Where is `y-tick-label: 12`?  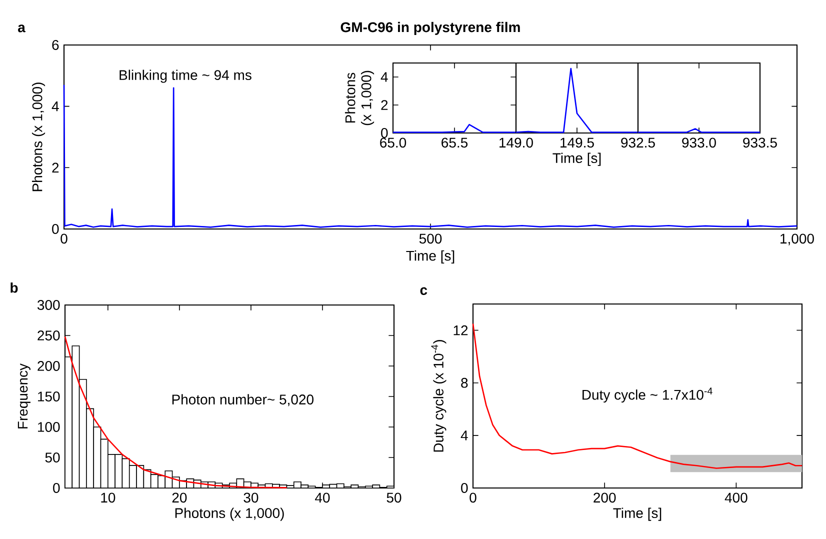
y-tick-label: 12 is located at coordinates (461, 330).